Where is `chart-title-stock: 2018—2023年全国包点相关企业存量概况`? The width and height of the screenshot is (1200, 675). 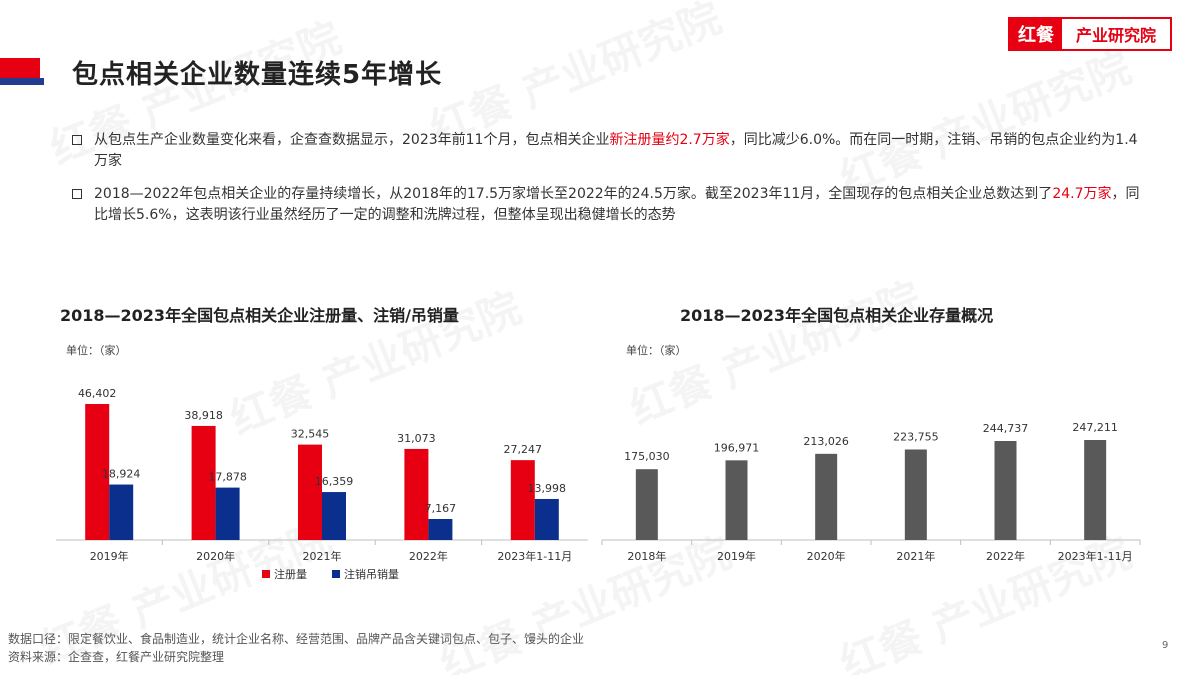
chart-title-stock: 2018—2023年全国包点相关企业存量概况 is located at coordinates (837, 315).